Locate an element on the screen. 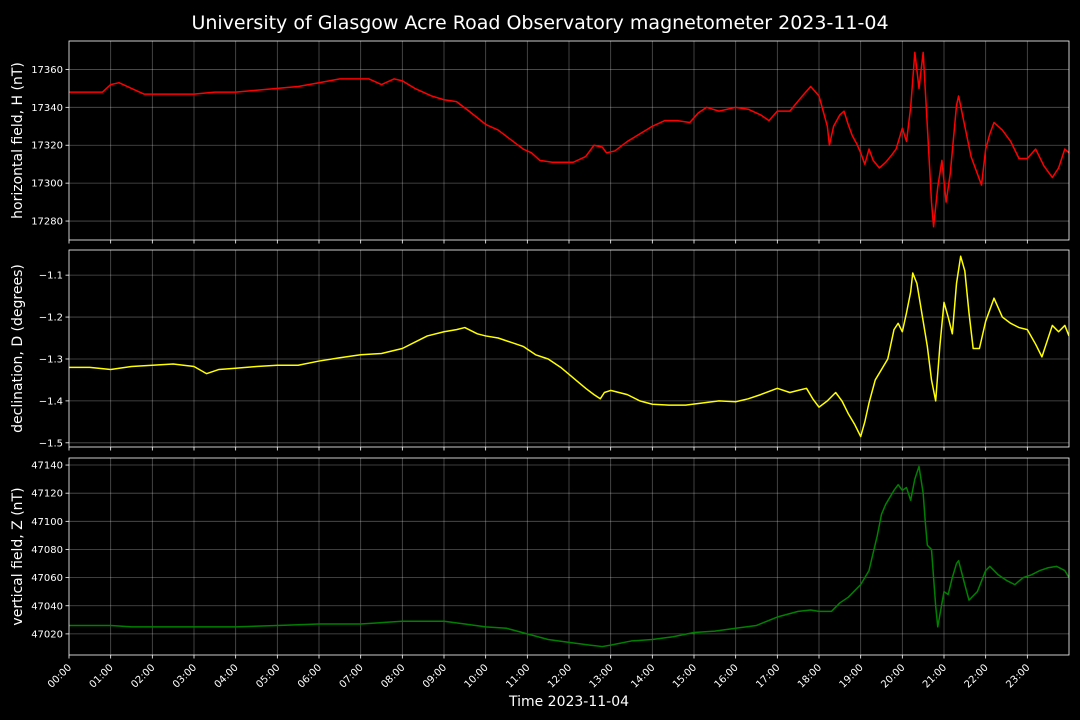  y-tick-label: 17320 is located at coordinates (47, 146).